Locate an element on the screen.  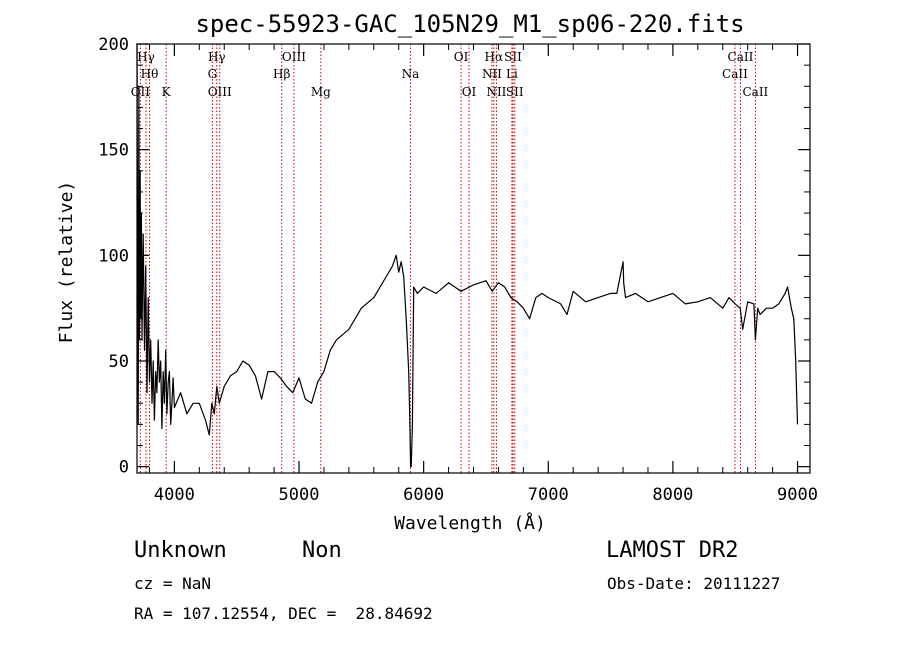
redshift-text: cz = NaN is located at coordinates (173, 583).